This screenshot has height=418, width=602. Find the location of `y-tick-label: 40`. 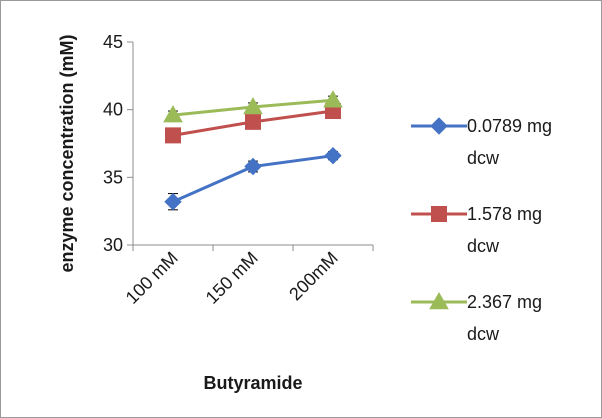

y-tick-label: 40 is located at coordinates (113, 110).